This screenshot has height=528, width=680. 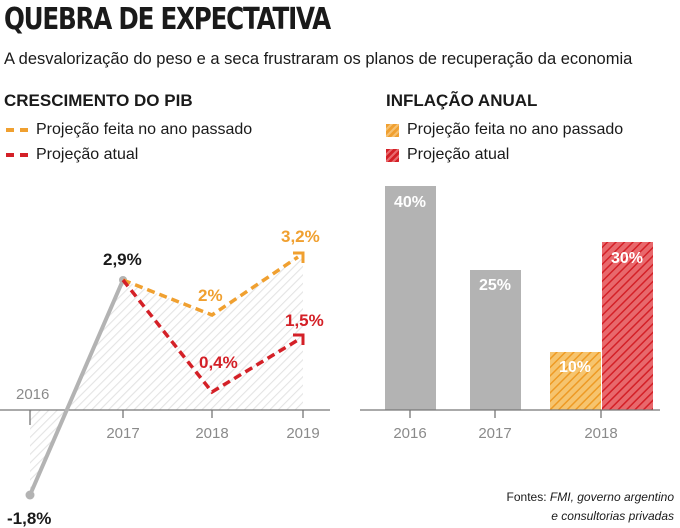 I want to click on inflation-xtick-label-2017: 2017, so click(x=494, y=433).